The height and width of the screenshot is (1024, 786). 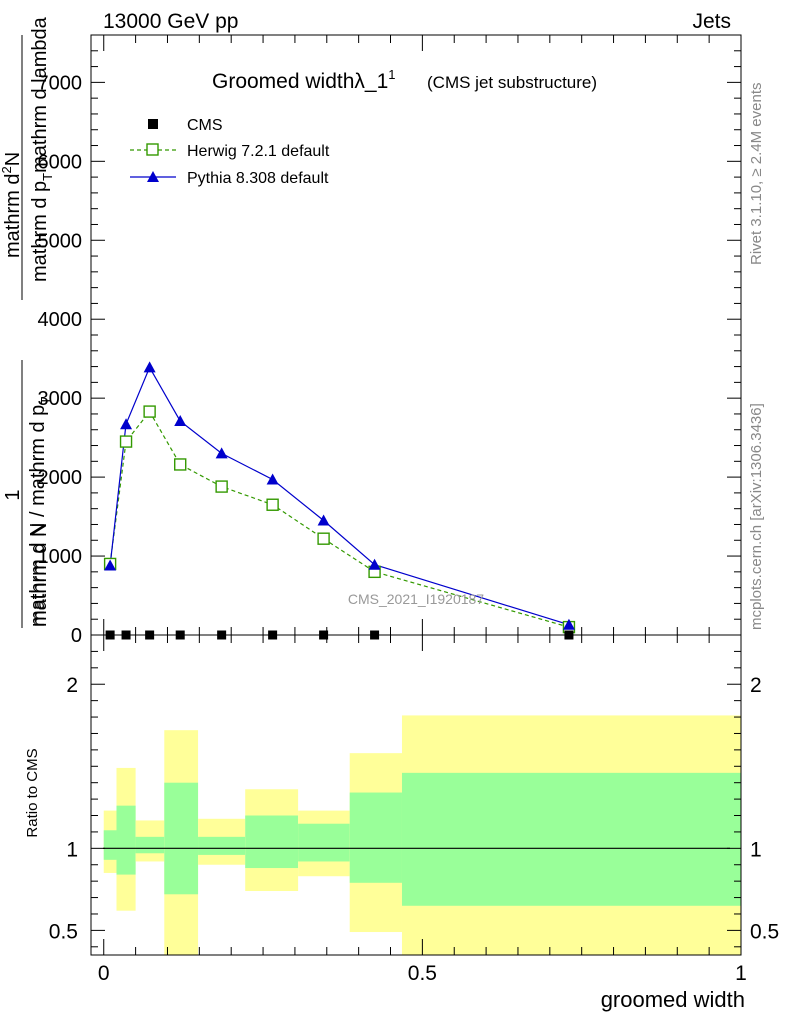 I want to click on herwig-series-line, so click(x=339, y=519).